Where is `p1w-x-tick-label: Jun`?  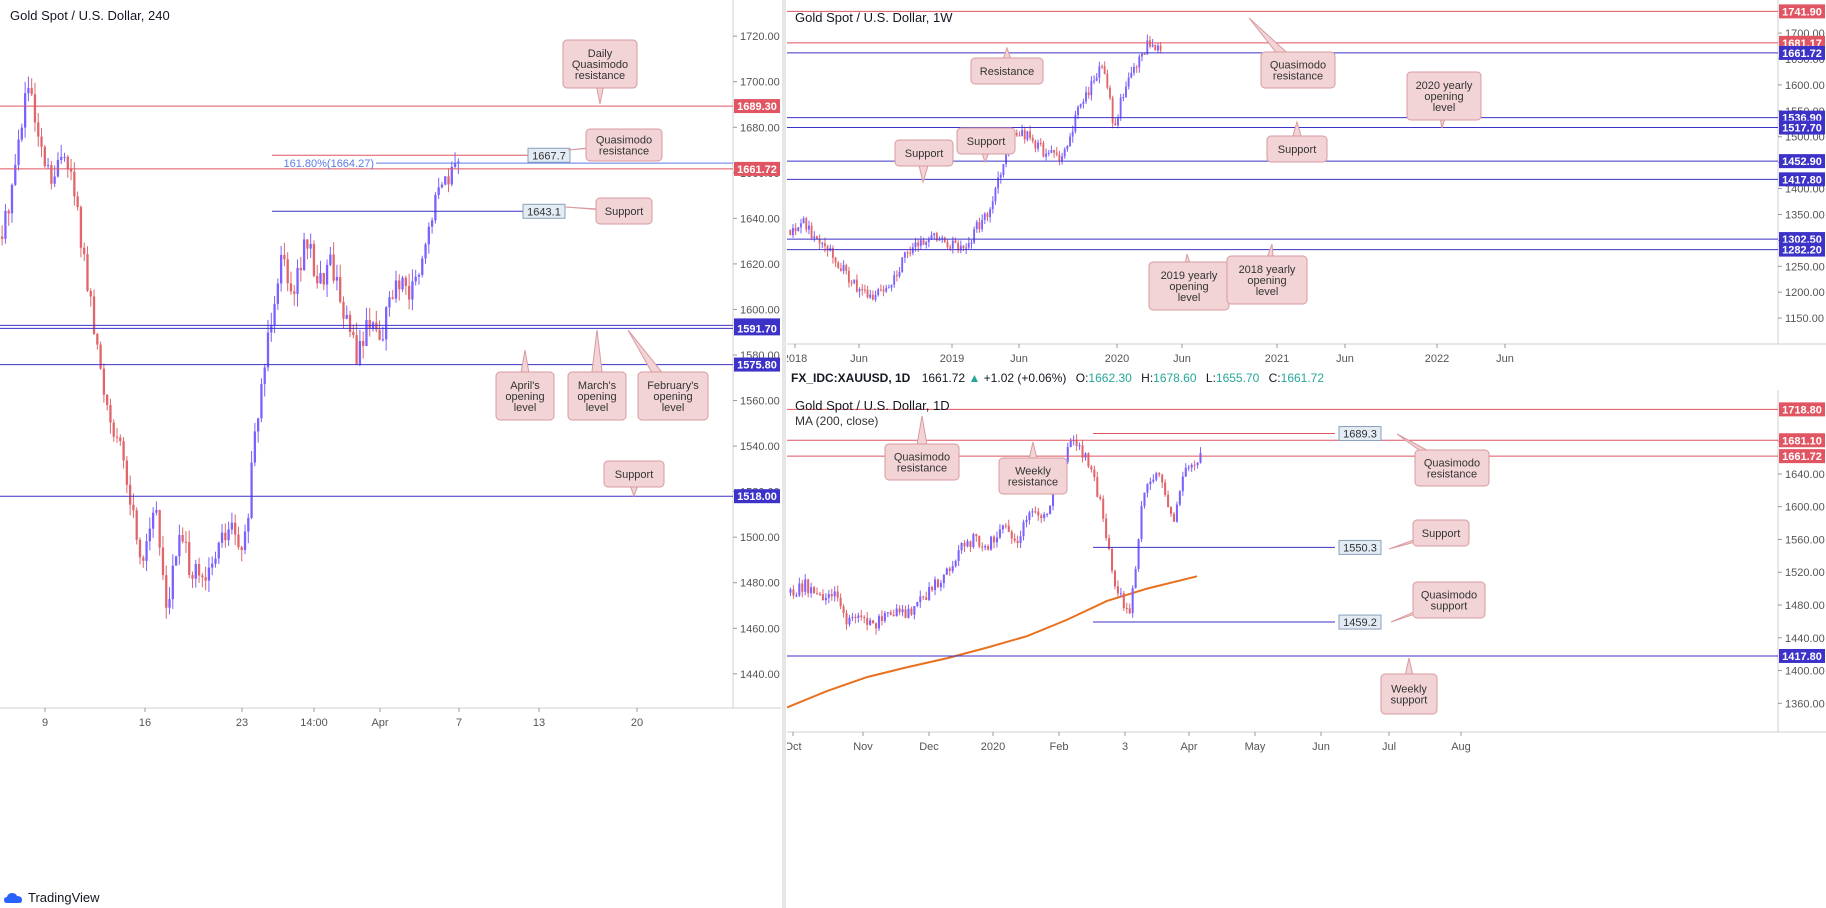
p1w-x-tick-label: Jun is located at coordinates (1019, 359).